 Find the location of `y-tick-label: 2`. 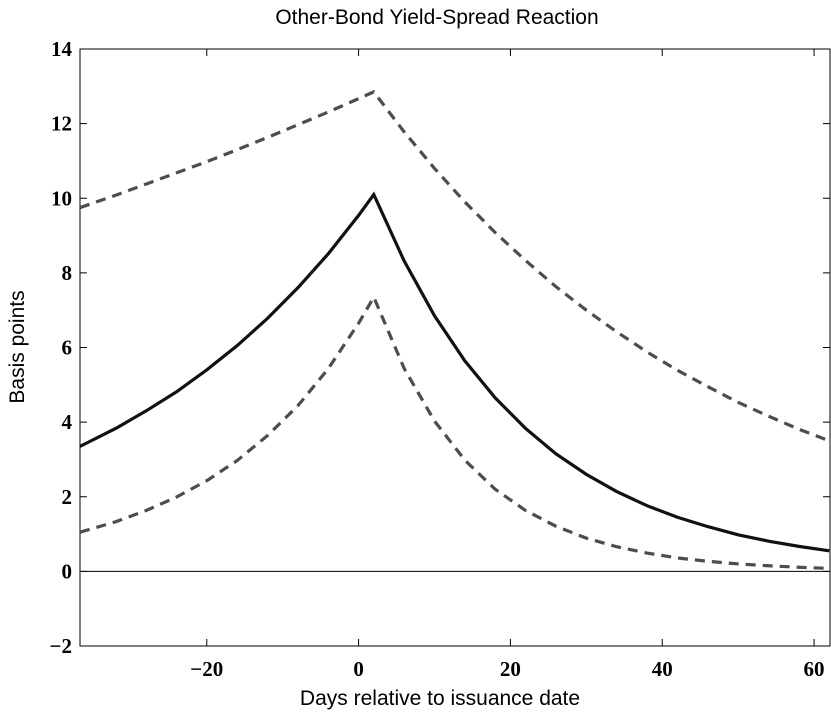

y-tick-label: 2 is located at coordinates (67, 497).